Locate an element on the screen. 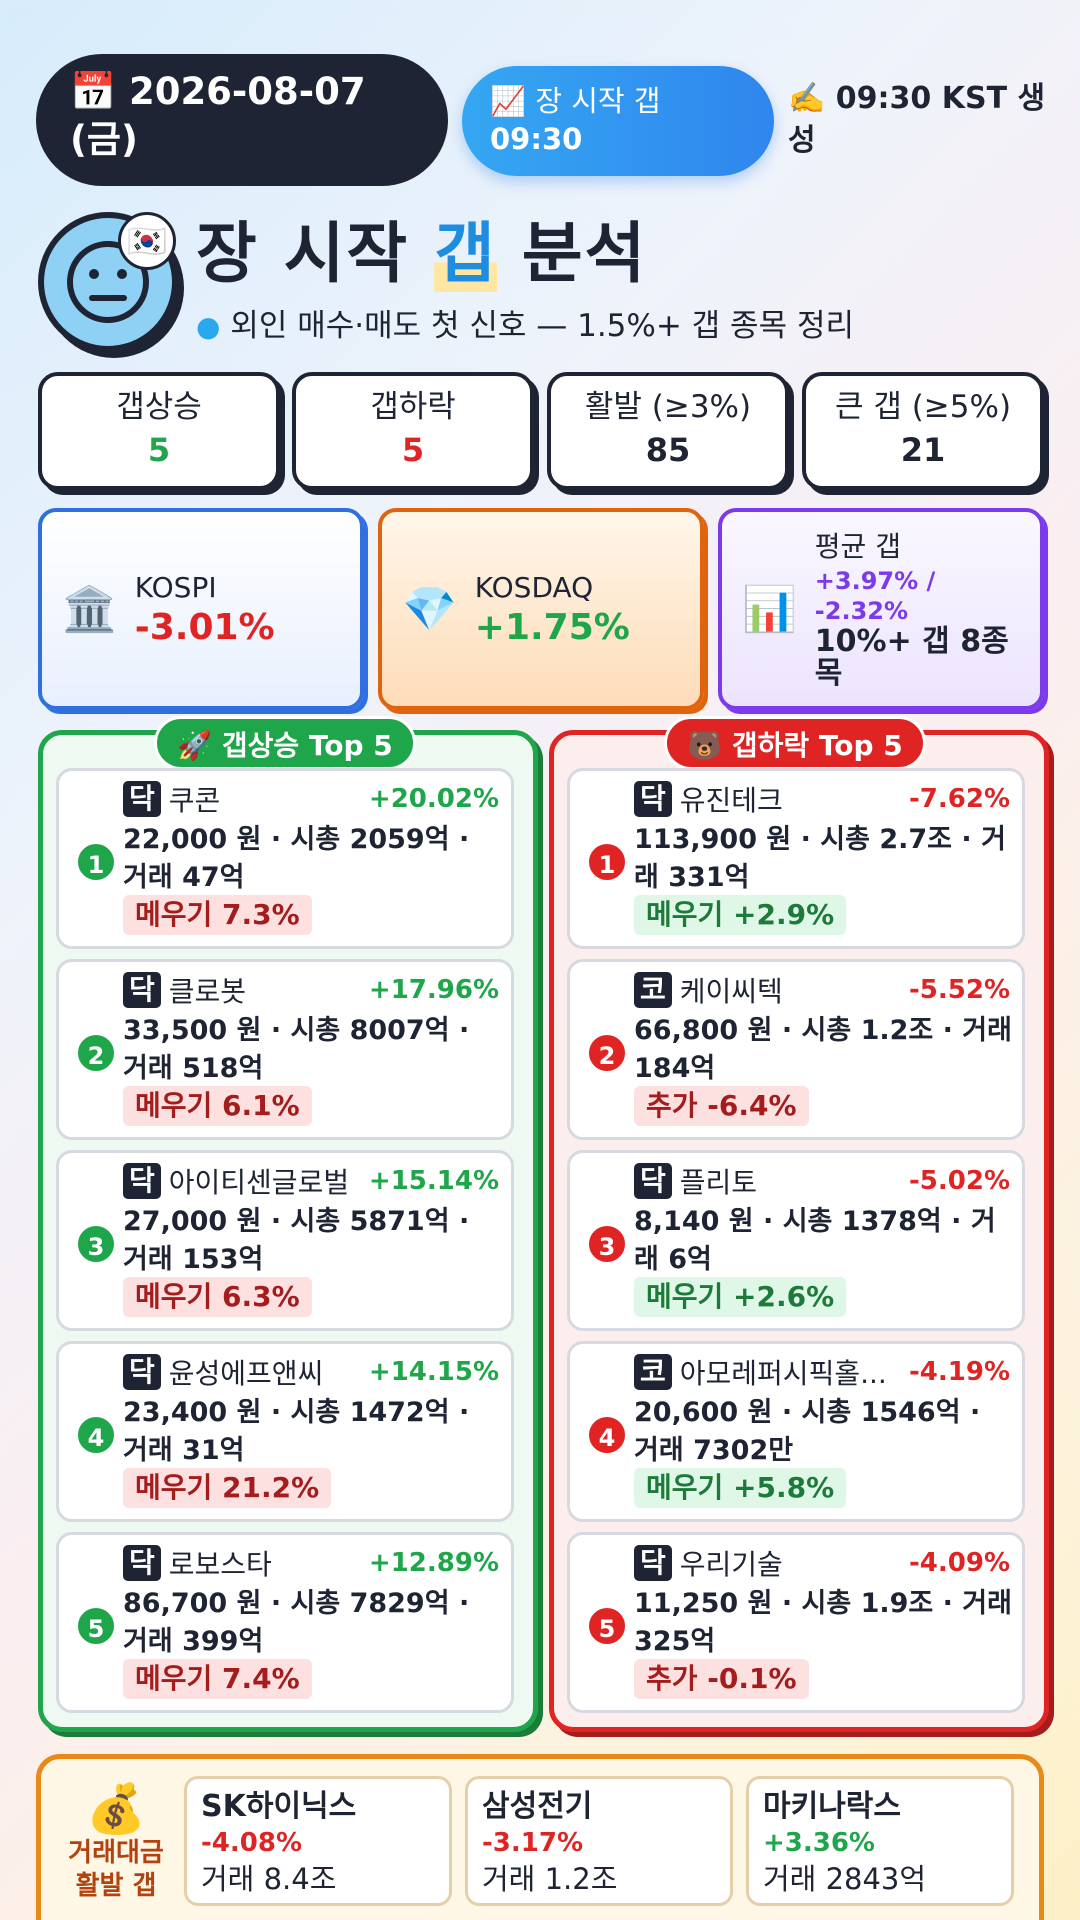  volume-item-pct: -3.17% is located at coordinates (532, 1843).